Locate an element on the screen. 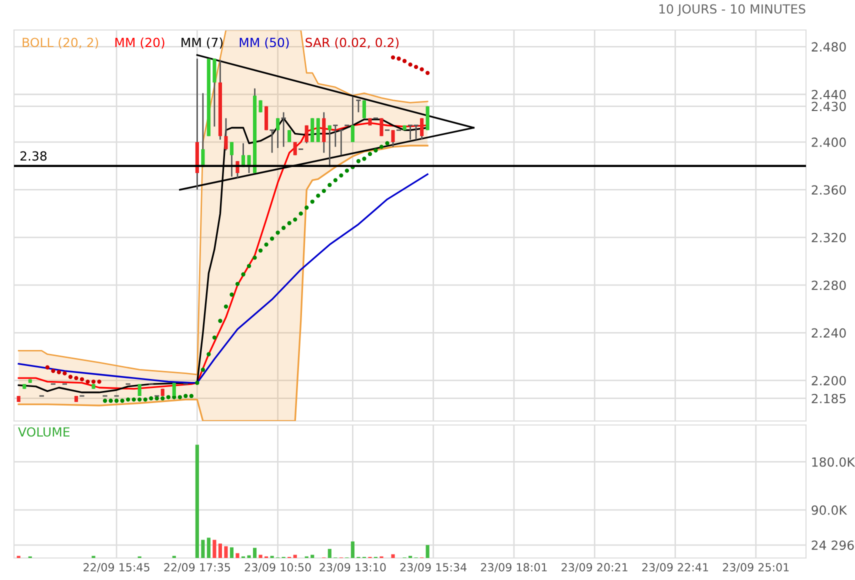 Image resolution: width=855 pixels, height=580 pixels. x-tick-label: 23/09 20:21 is located at coordinates (595, 567).